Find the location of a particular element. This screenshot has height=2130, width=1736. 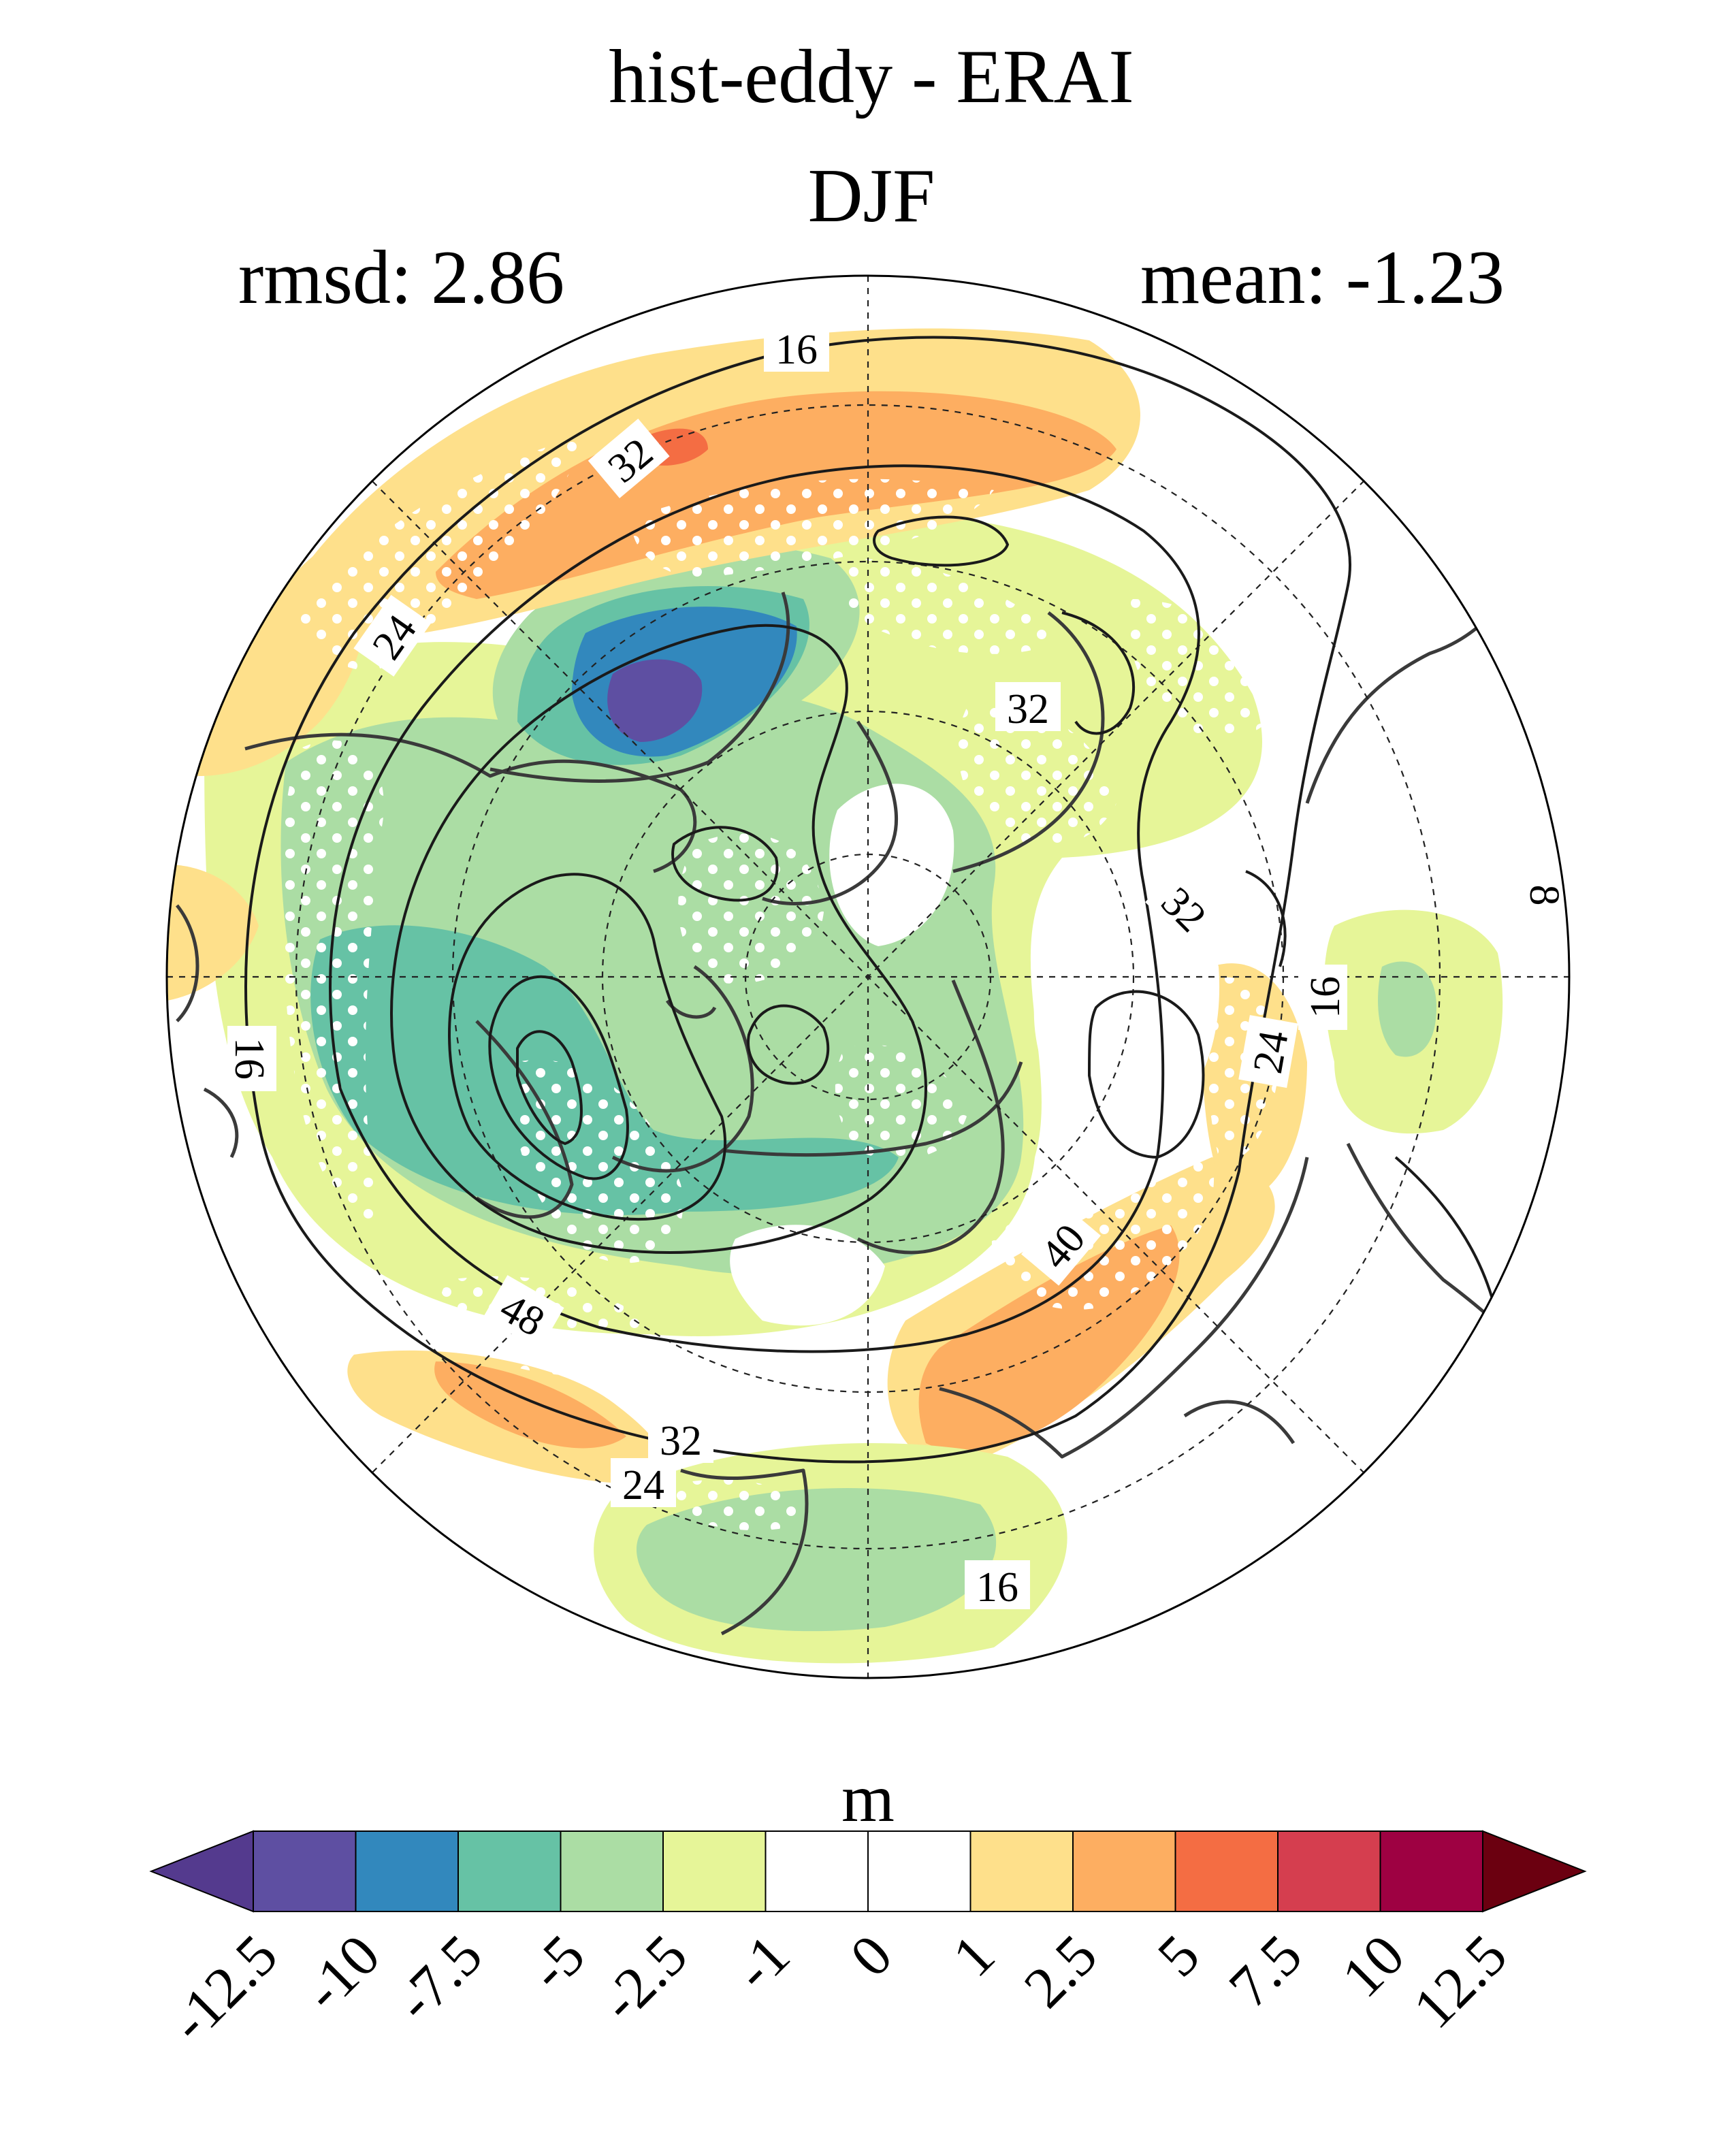

region-atlantic-orange is located at coordinates (530, 1405).